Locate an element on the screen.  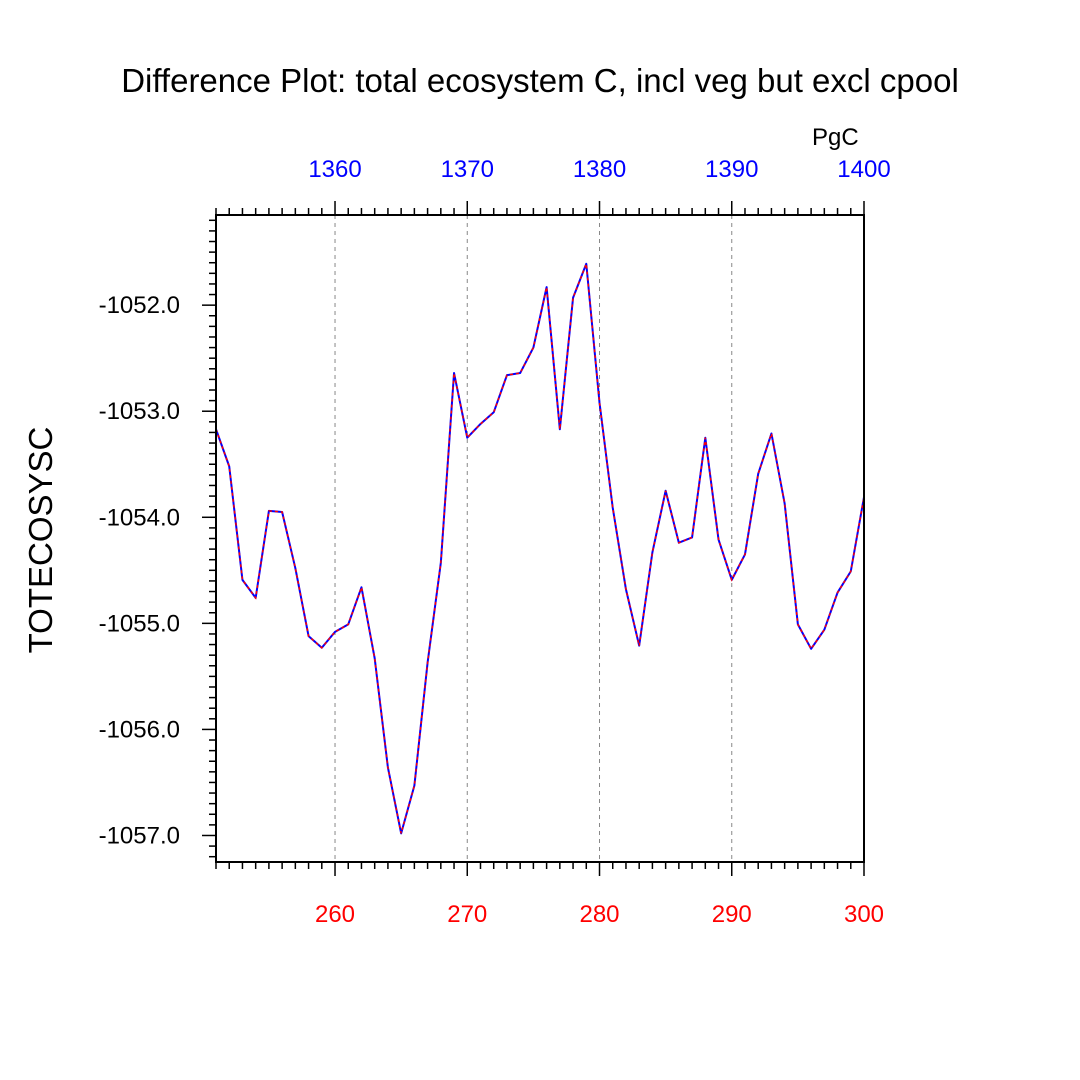
top-tick-label: 1390 is located at coordinates (731, 169).